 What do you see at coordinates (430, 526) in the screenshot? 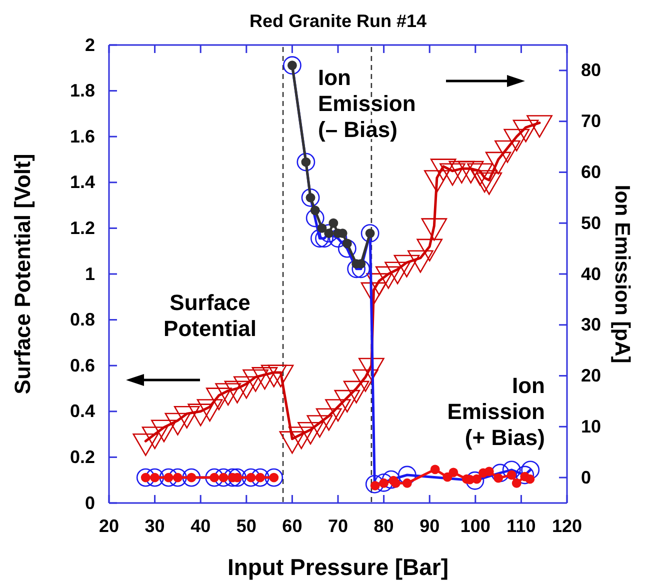
I see `x-tick-label: 90` at bounding box center [430, 526].